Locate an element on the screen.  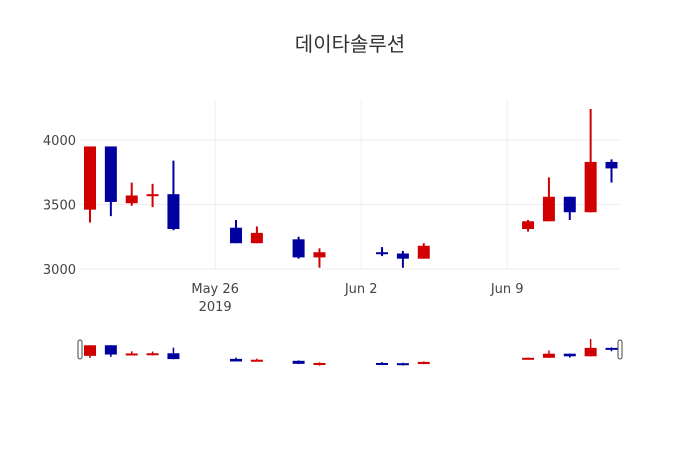
y-axis: 3000 3500 4000 is located at coordinates (59, 206).